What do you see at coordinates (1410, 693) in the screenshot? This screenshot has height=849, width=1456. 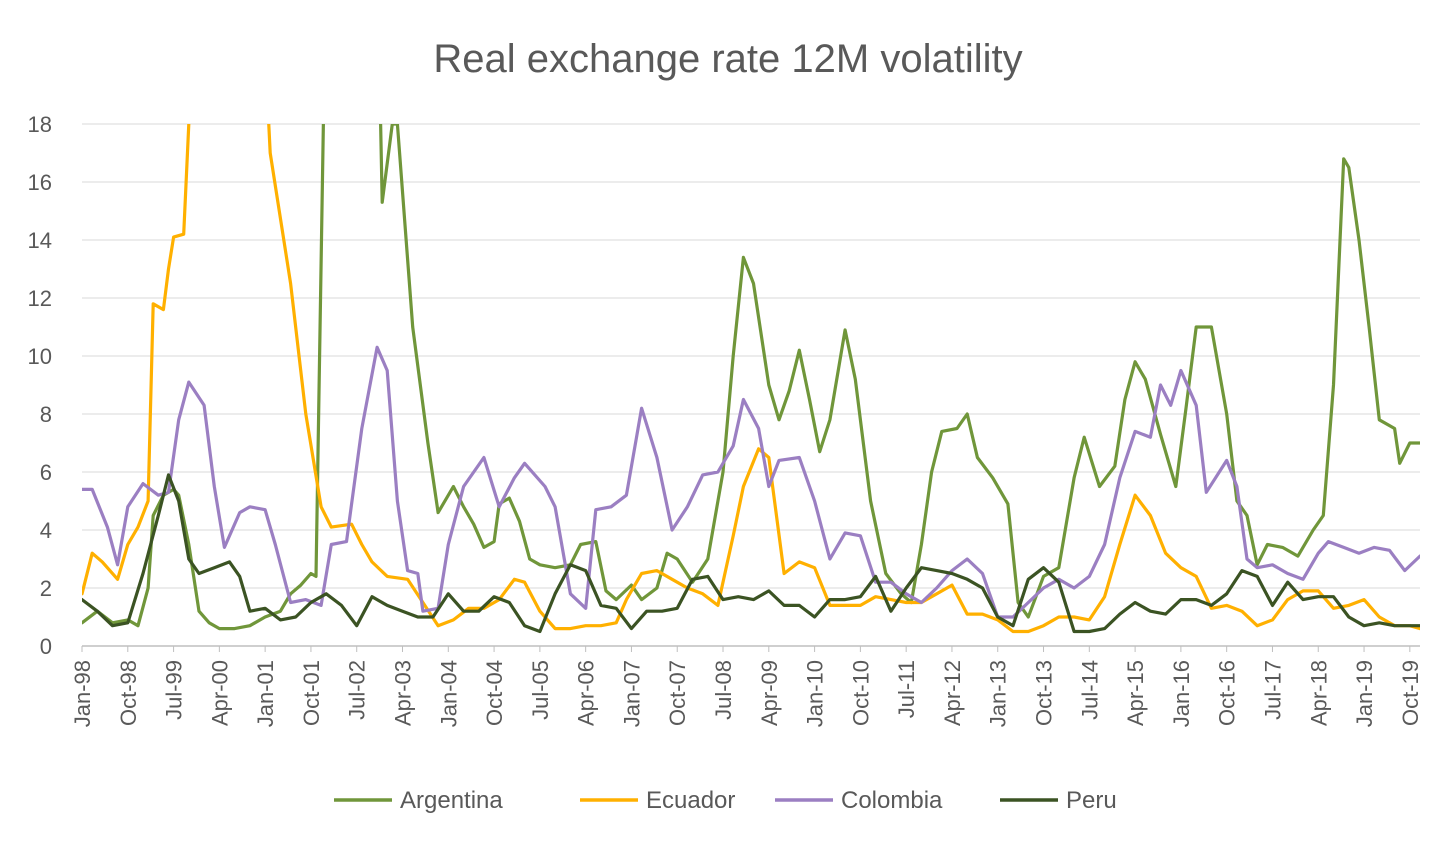 I see `x-tick-label: Oct-19` at bounding box center [1410, 693].